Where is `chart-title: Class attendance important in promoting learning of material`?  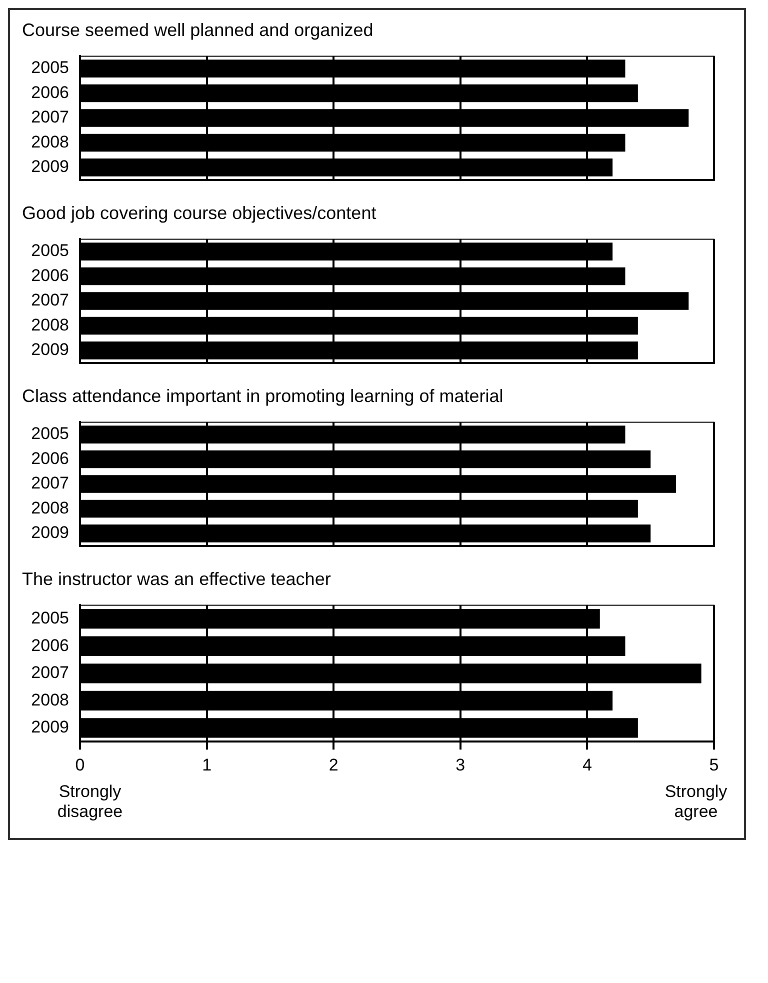 chart-title: Class attendance important in promoting learning of material is located at coordinates (262, 396).